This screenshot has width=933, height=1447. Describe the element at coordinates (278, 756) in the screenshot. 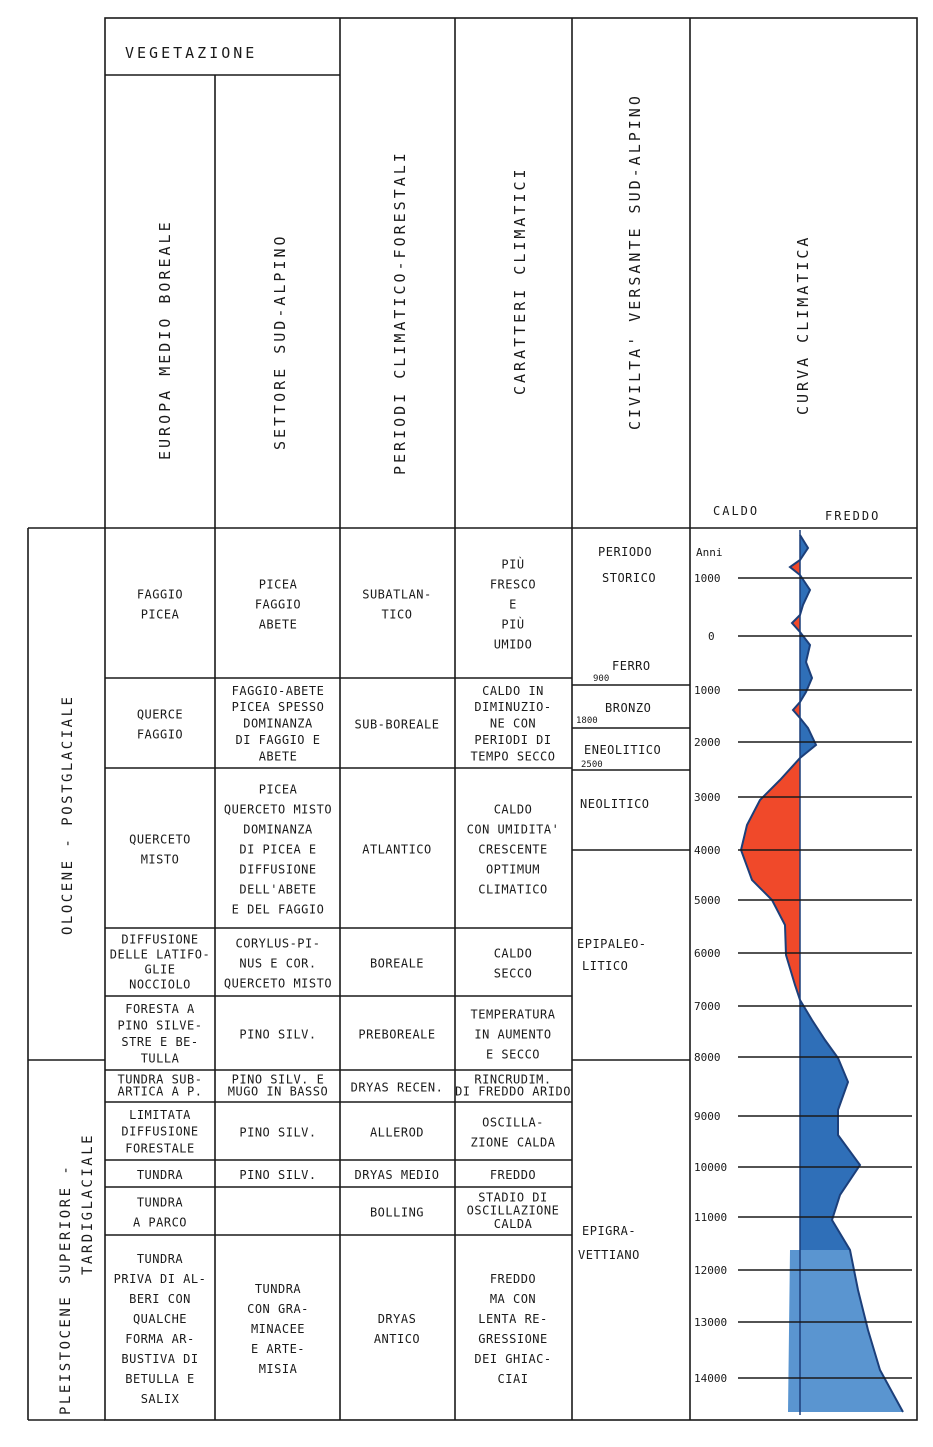

I see `cell-settore-r1-l4: ABETE` at that location.